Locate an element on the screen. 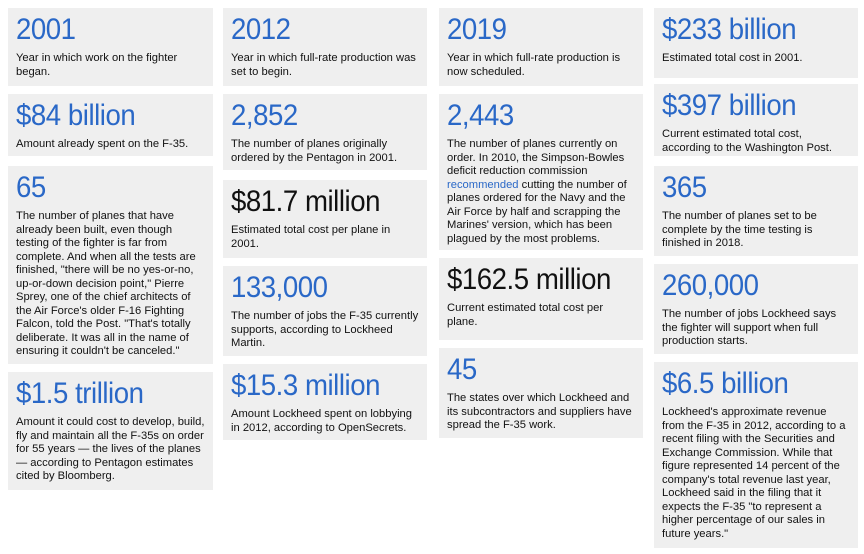  fact-value: 2,852 is located at coordinates (264, 115).